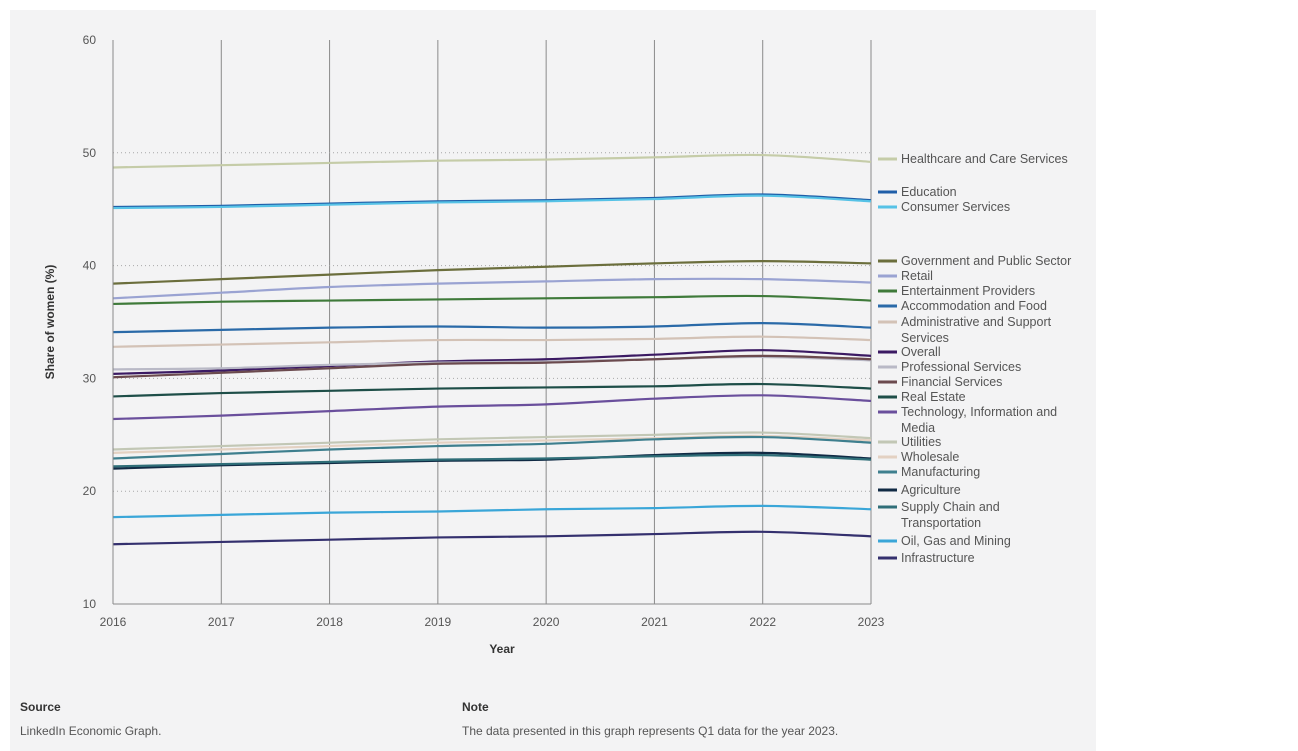 This screenshot has height=751, width=1298. Describe the element at coordinates (90, 604) in the screenshot. I see `y-tick-label: 10` at that location.